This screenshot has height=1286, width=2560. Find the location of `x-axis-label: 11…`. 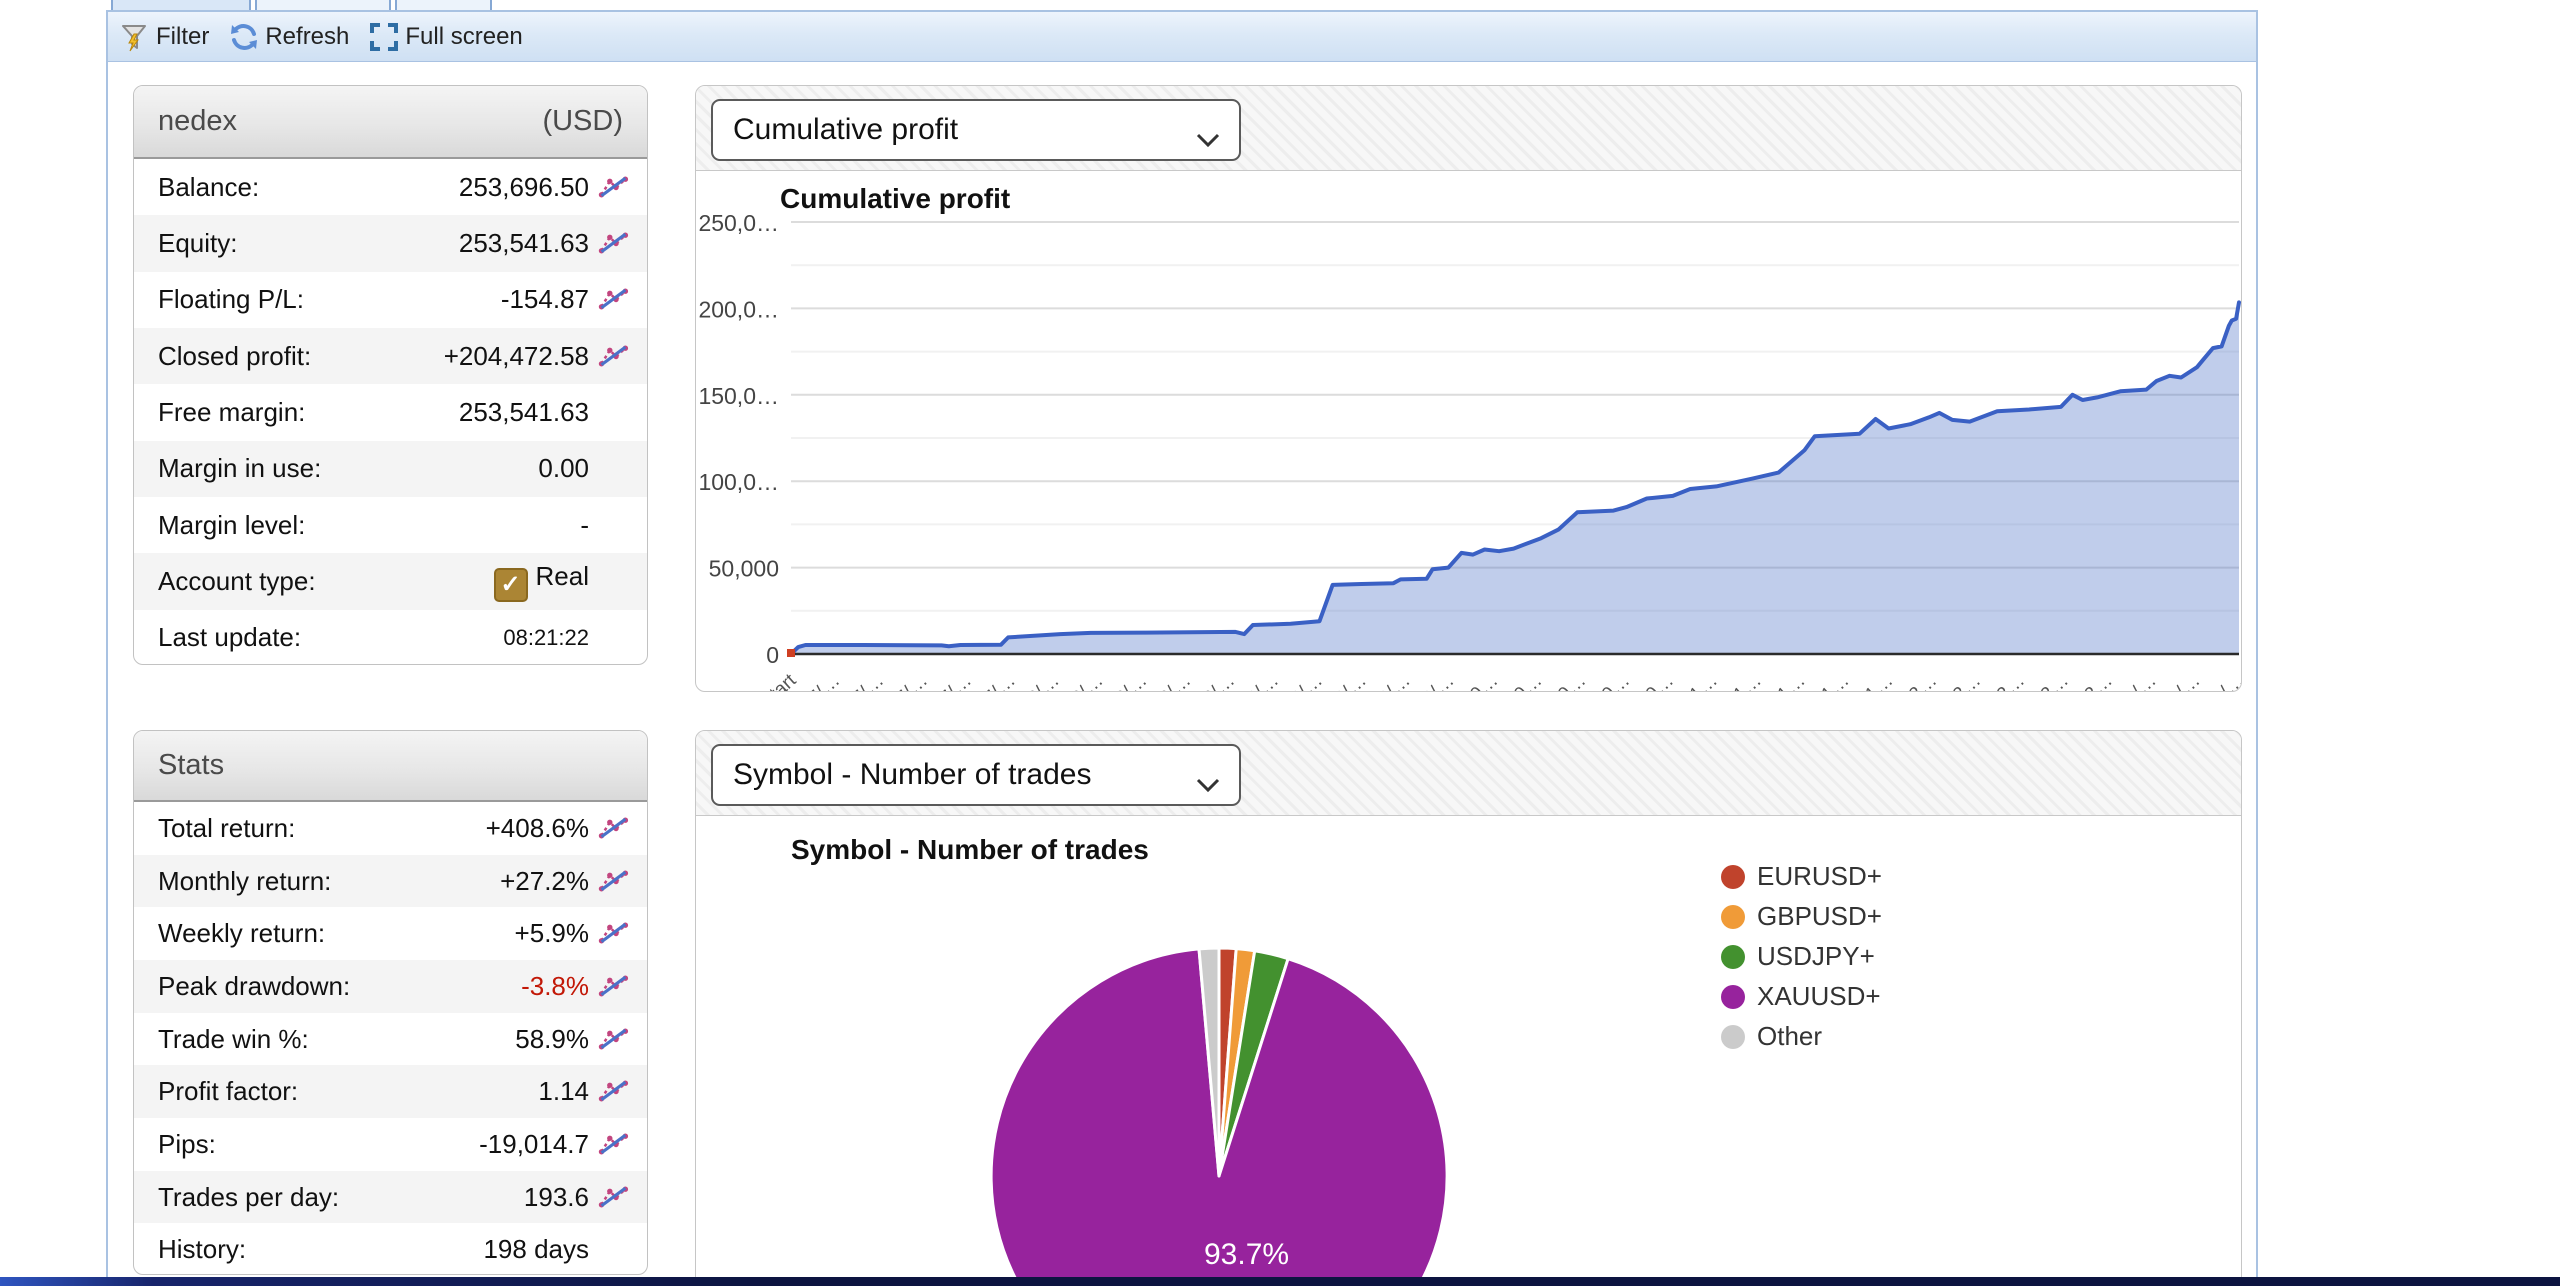

x-axis-label: 11… is located at coordinates (1875, 681).